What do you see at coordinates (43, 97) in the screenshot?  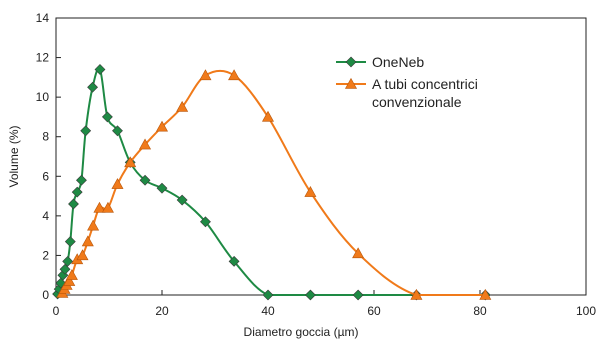 I see `y-tick-label: 10` at bounding box center [43, 97].